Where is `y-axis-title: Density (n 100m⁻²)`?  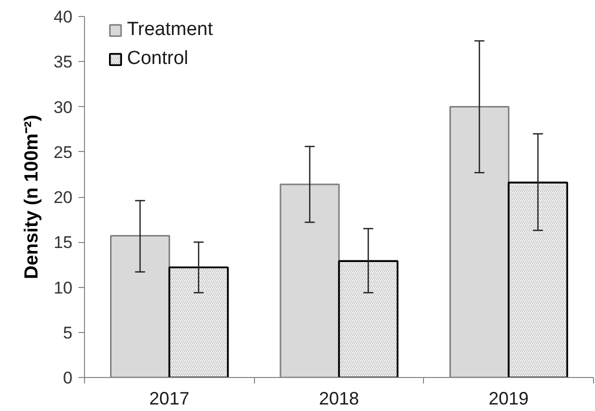 y-axis-title: Density (n 100m⁻²) is located at coordinates (32, 197).